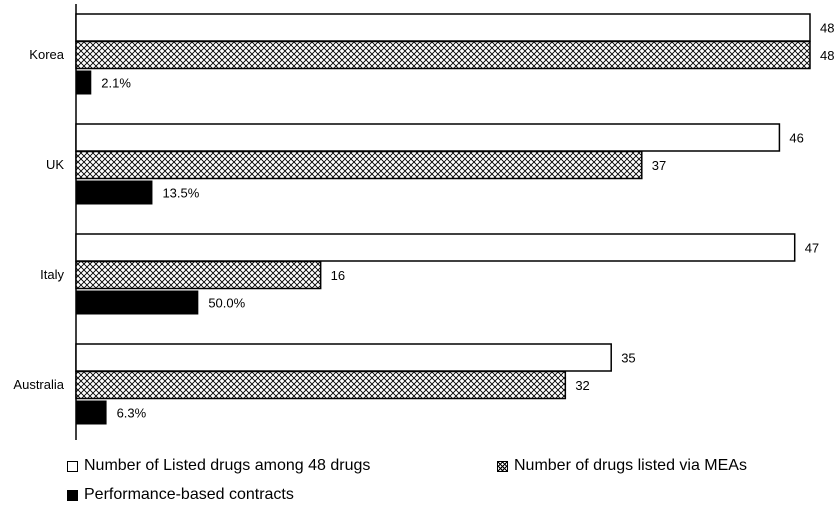  Describe the element at coordinates (116, 83) in the screenshot. I see `data-label-black-korea: 2.1%` at that location.